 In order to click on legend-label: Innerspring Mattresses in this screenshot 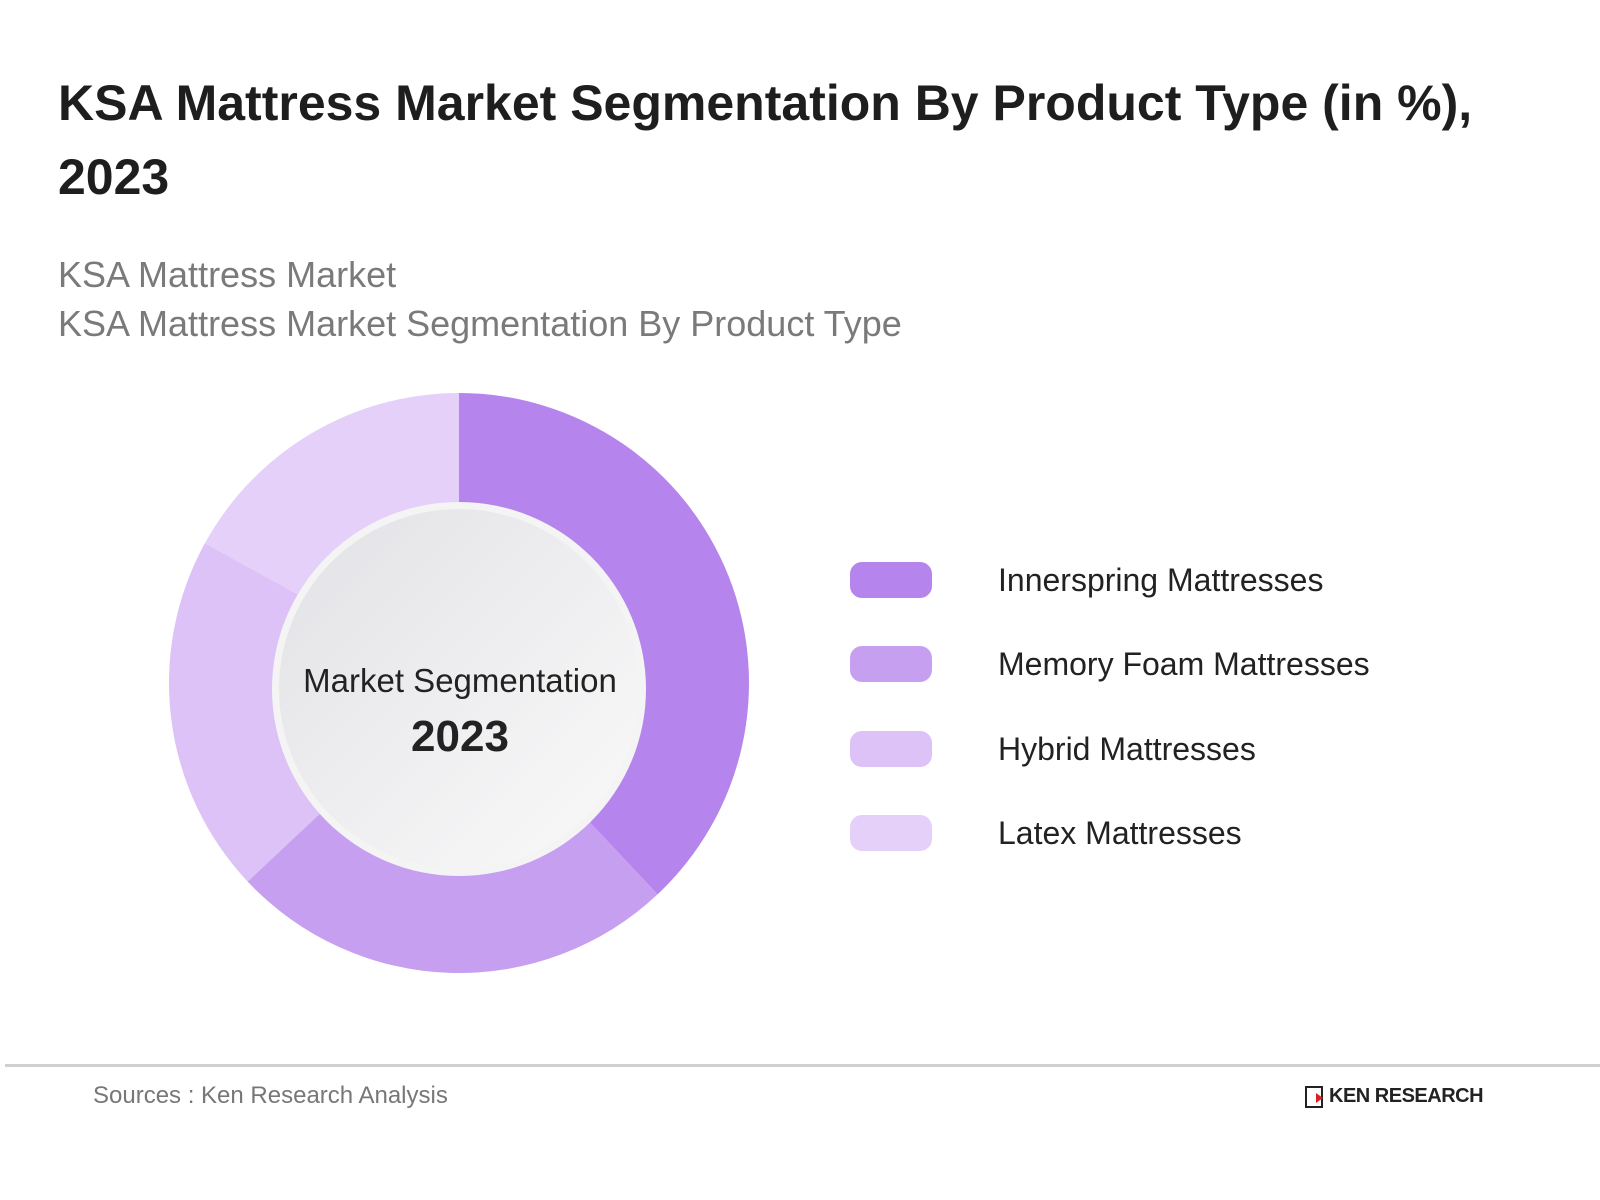, I will do `click(1161, 579)`.